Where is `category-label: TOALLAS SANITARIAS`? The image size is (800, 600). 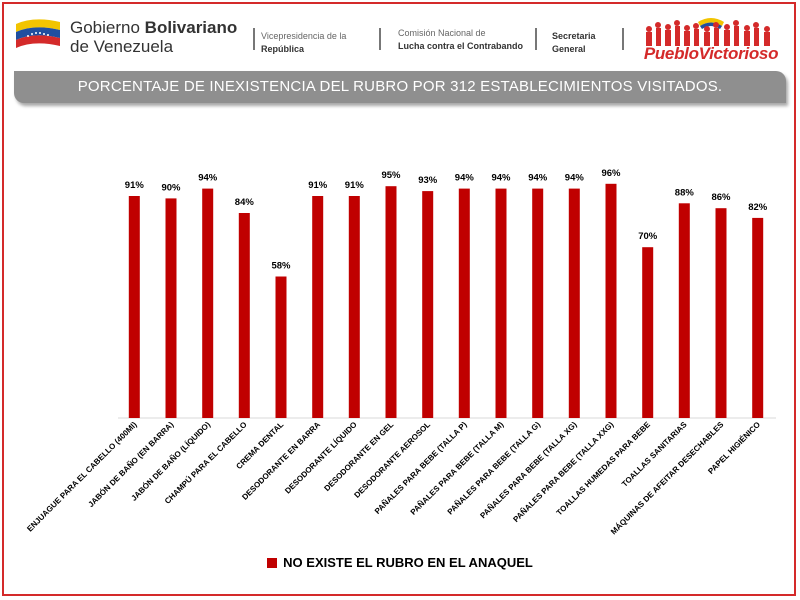 category-label: TOALLAS SANITARIAS is located at coordinates (654, 454).